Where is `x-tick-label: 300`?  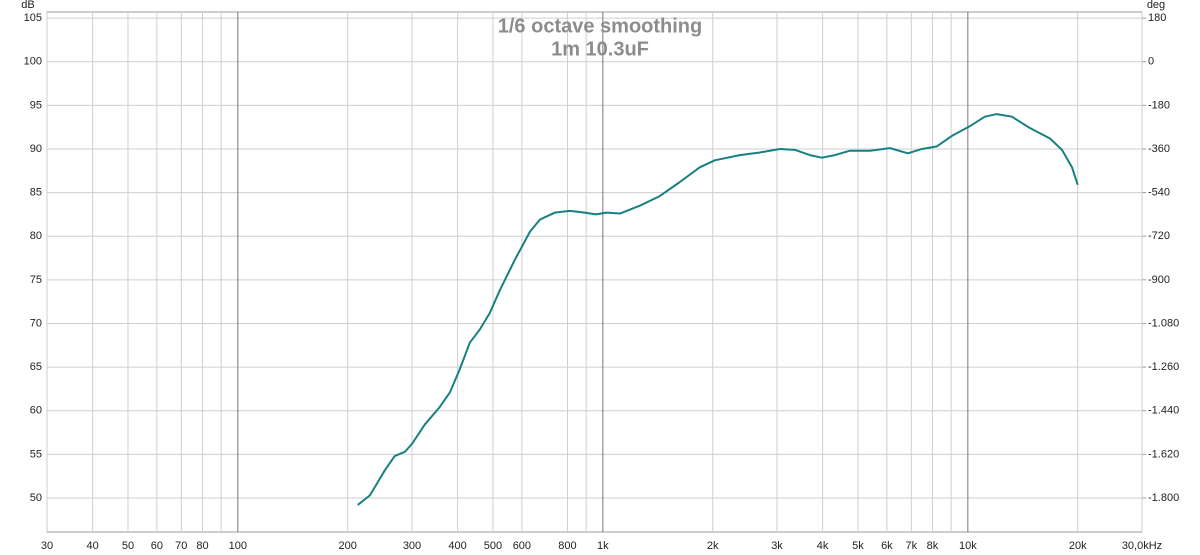
x-tick-label: 300 is located at coordinates (412, 546).